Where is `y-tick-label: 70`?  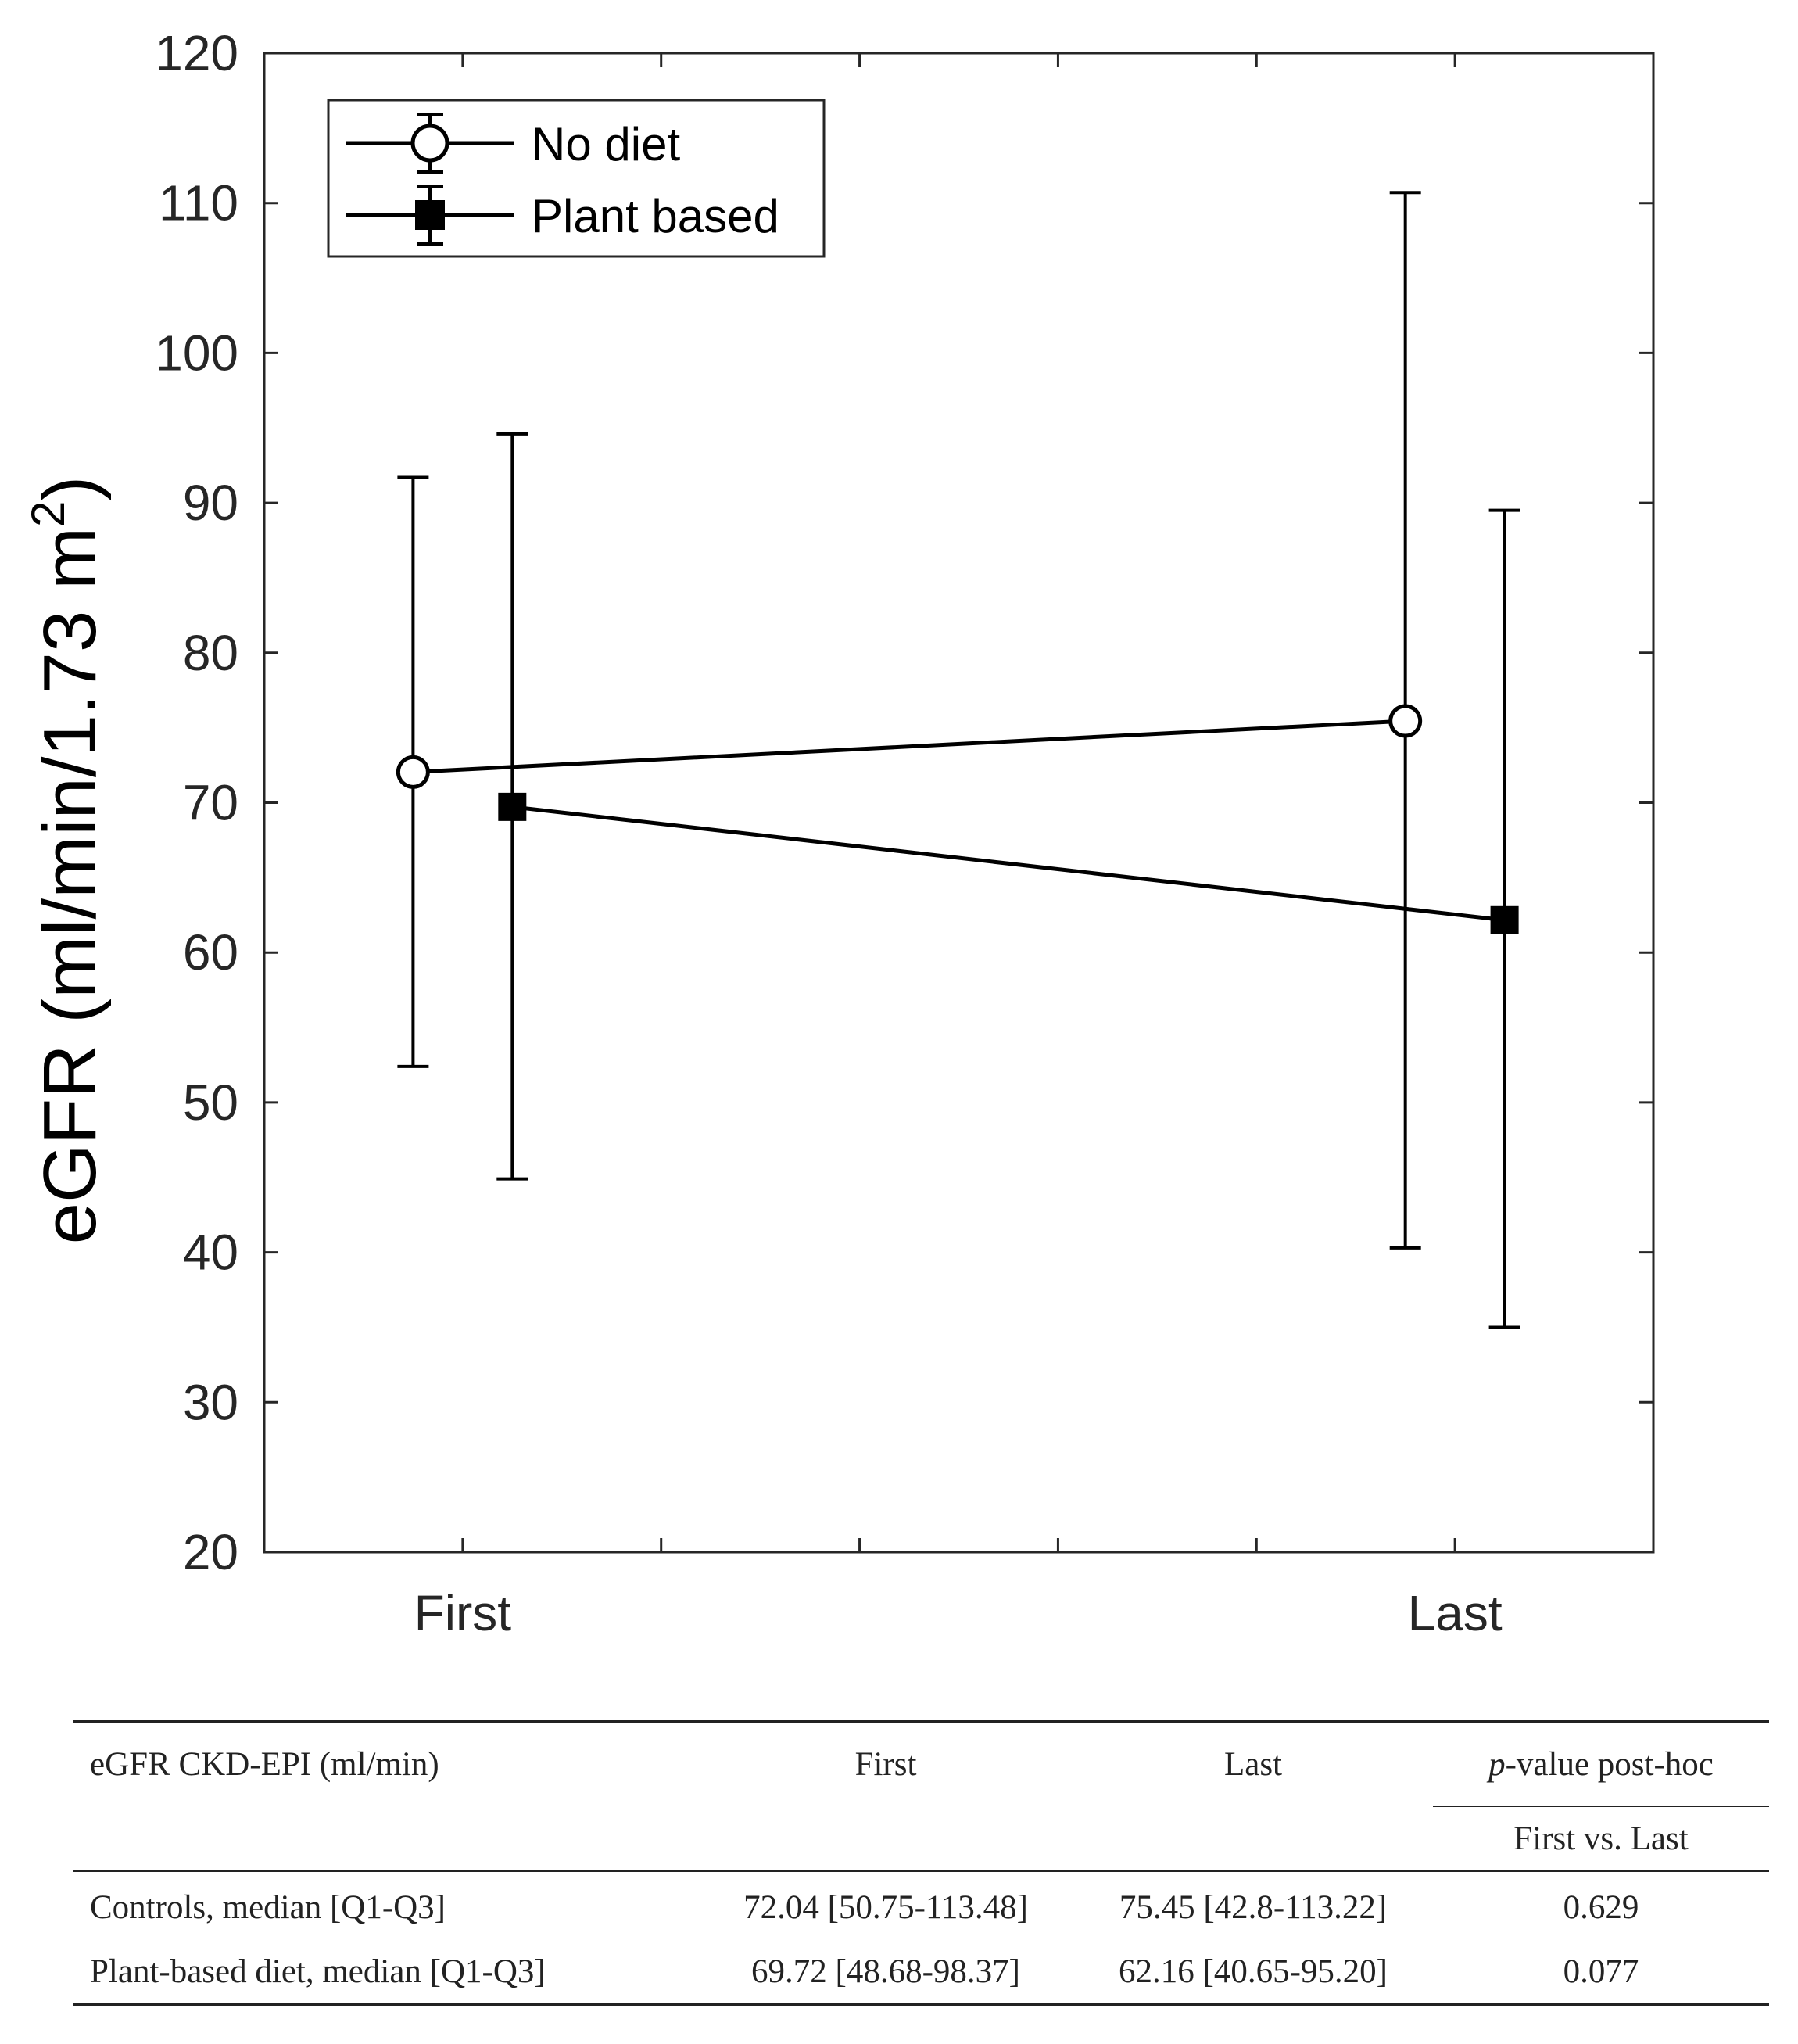 y-tick-label: 70 is located at coordinates (210, 803).